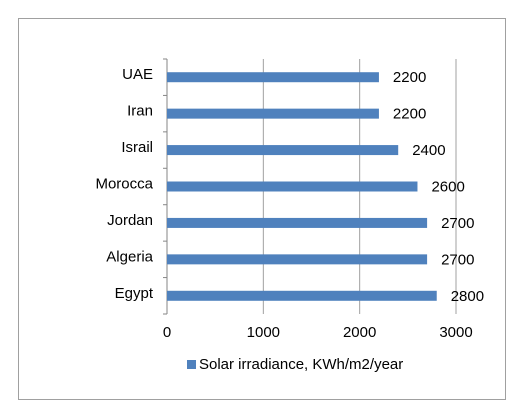  What do you see at coordinates (134, 293) in the screenshot?
I see `y-tick-label: Egypt` at bounding box center [134, 293].